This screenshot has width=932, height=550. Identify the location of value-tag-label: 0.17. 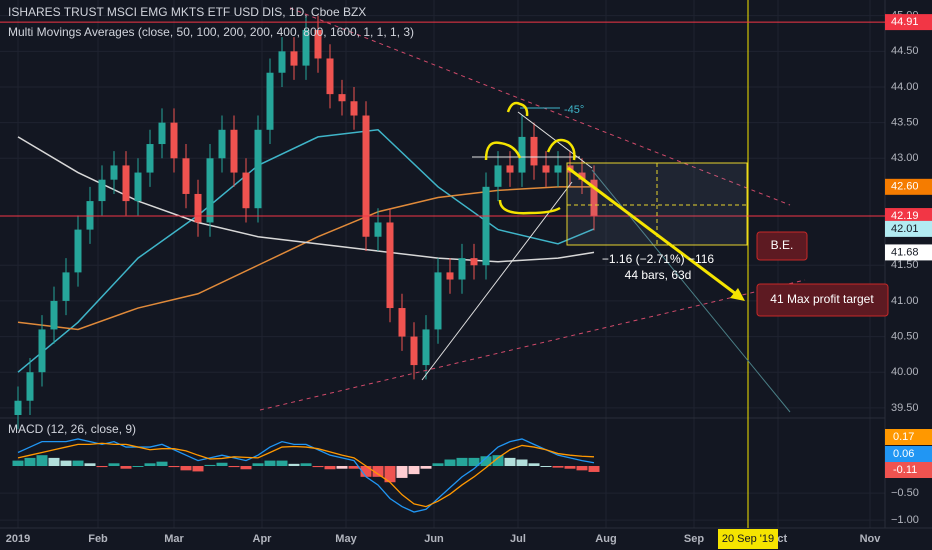
(903, 437).